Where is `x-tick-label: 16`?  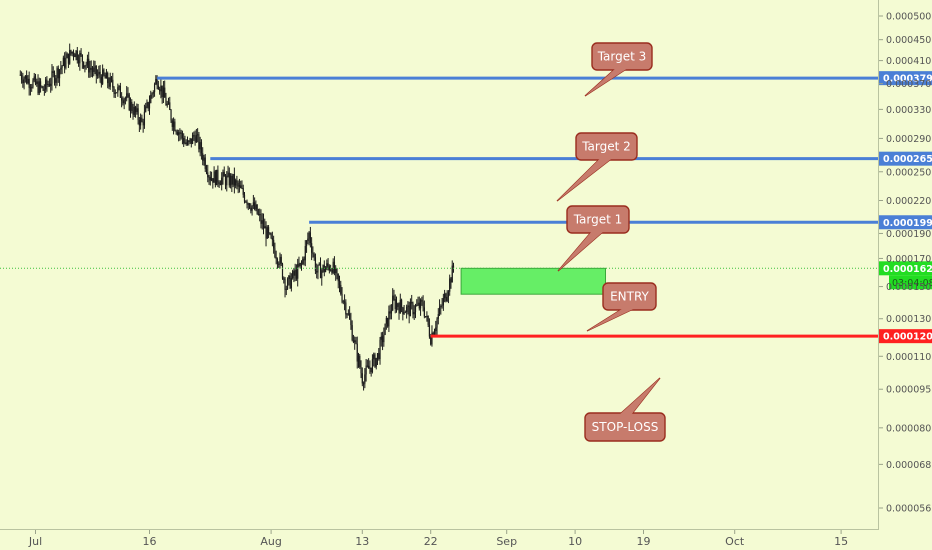
x-tick-label: 16 is located at coordinates (150, 541).